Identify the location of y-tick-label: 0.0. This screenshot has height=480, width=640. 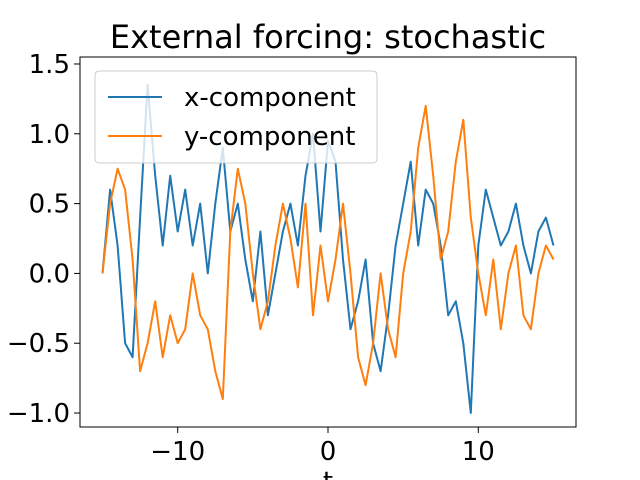
(49, 274).